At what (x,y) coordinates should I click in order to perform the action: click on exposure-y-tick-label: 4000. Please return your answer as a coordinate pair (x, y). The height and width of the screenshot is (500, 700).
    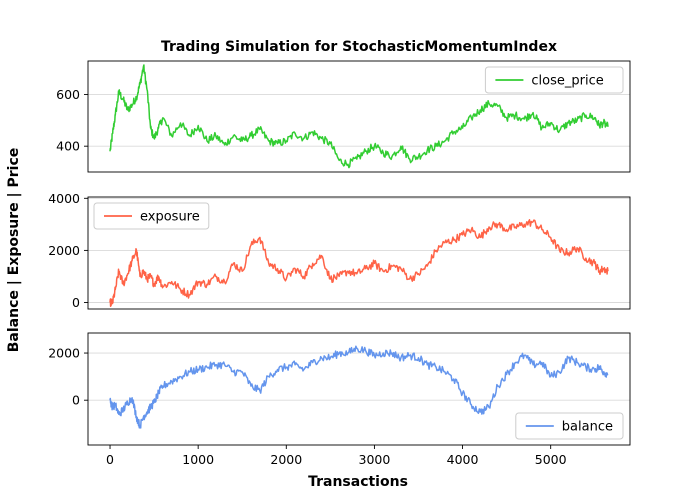
    Looking at the image, I should click on (64, 198).